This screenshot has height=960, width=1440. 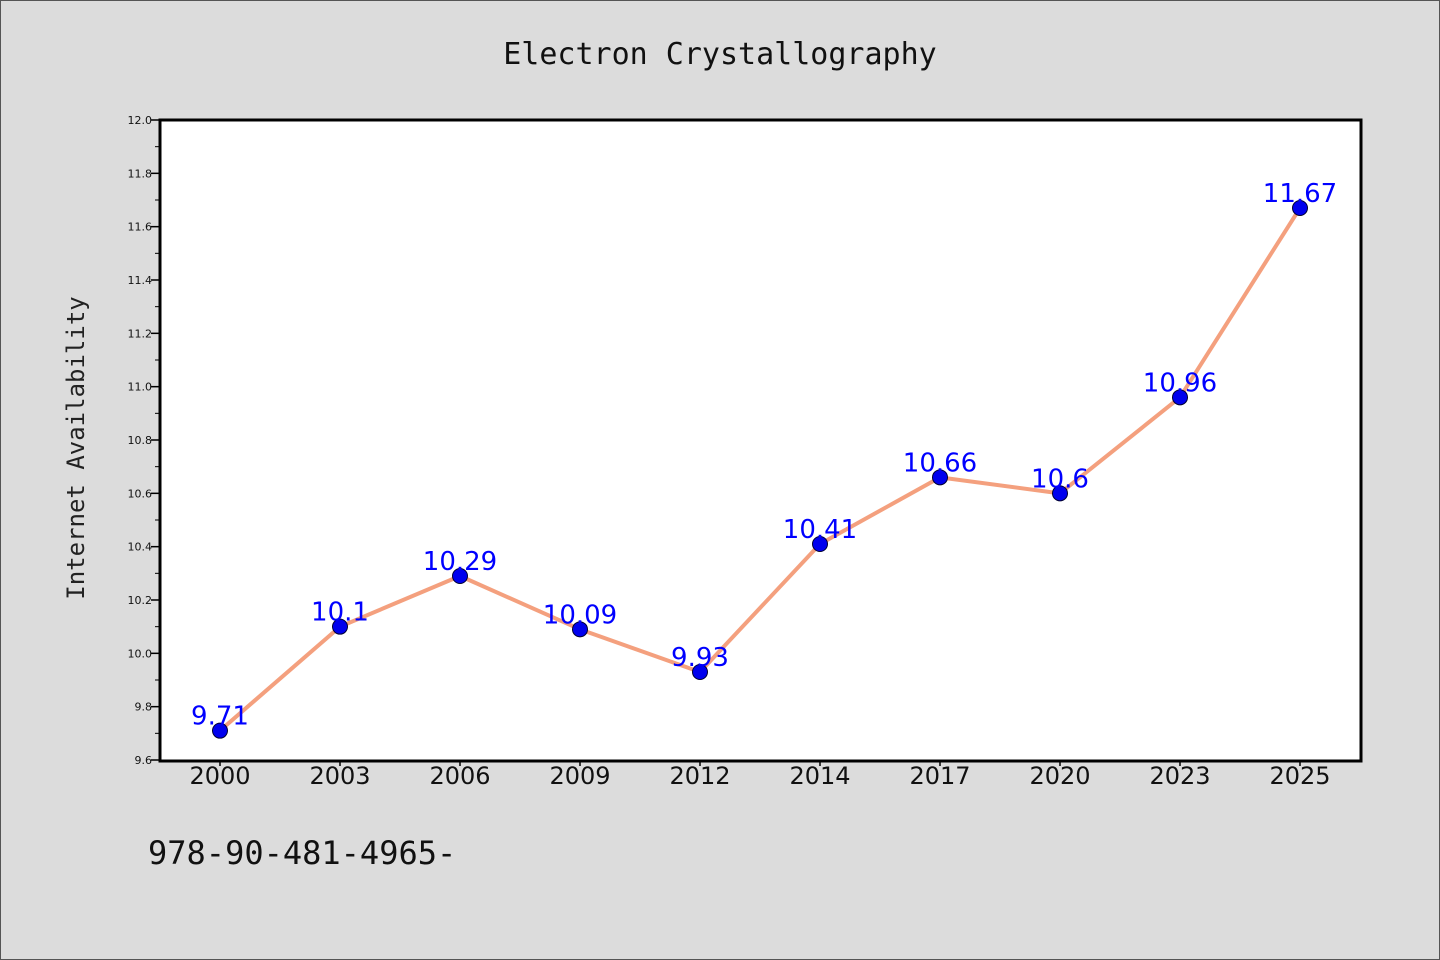 What do you see at coordinates (340, 613) in the screenshot?
I see `data-label: 10.1` at bounding box center [340, 613].